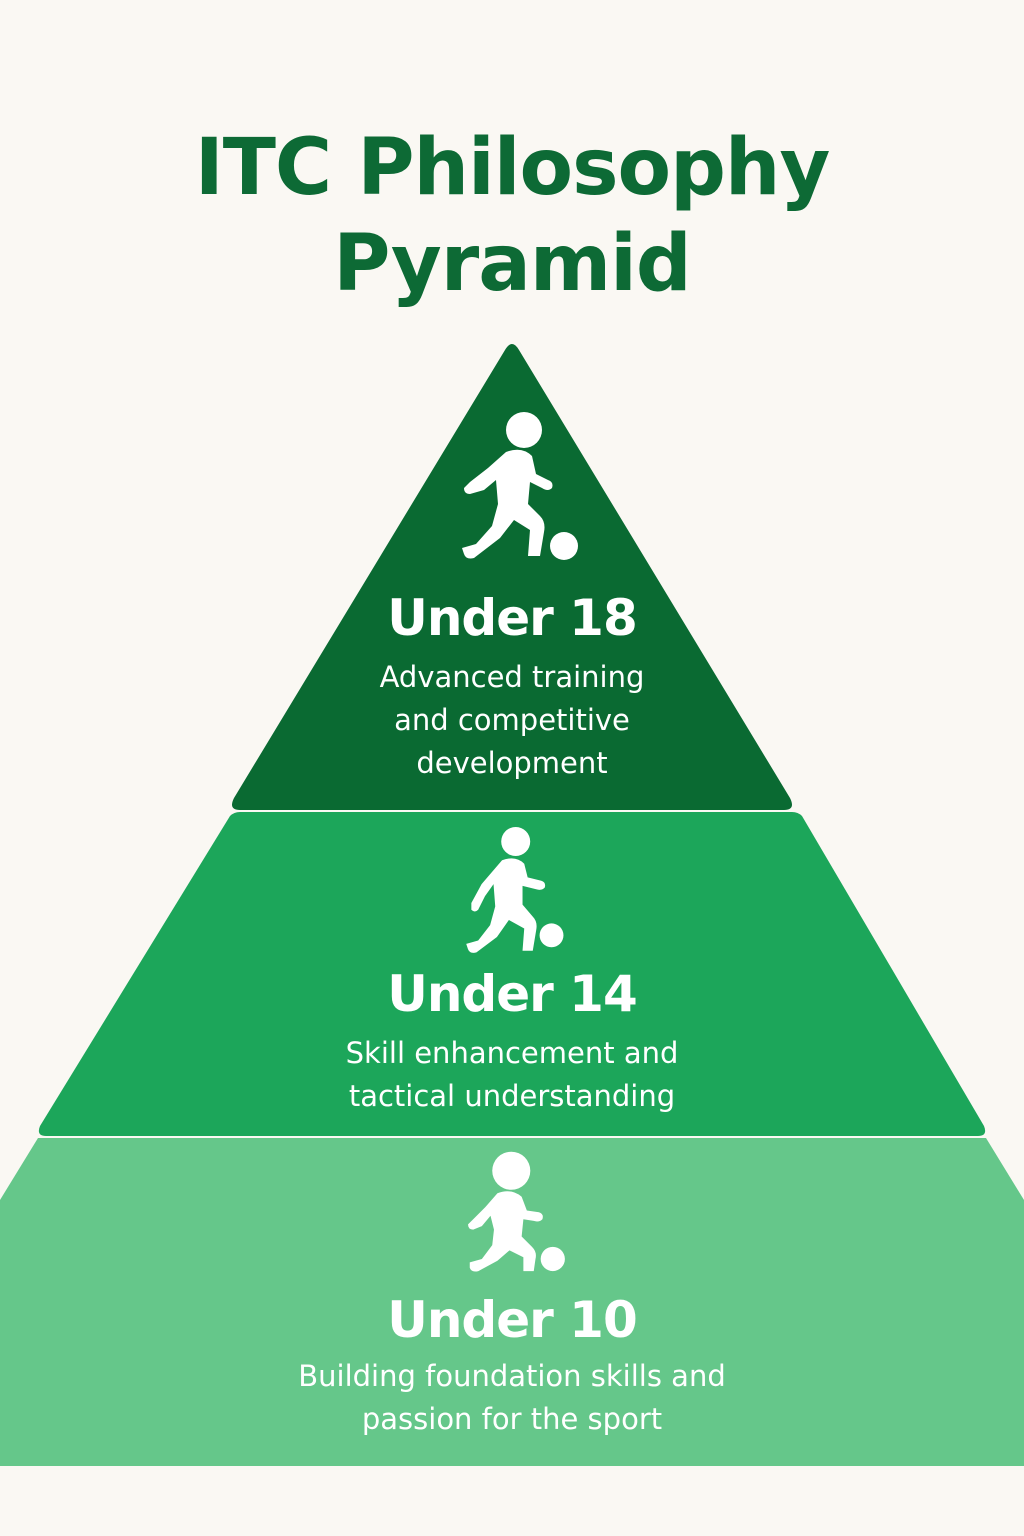 This screenshot has height=1536, width=1024. What do you see at coordinates (512, 1320) in the screenshot?
I see `tier-label-under-10: Under 10` at bounding box center [512, 1320].